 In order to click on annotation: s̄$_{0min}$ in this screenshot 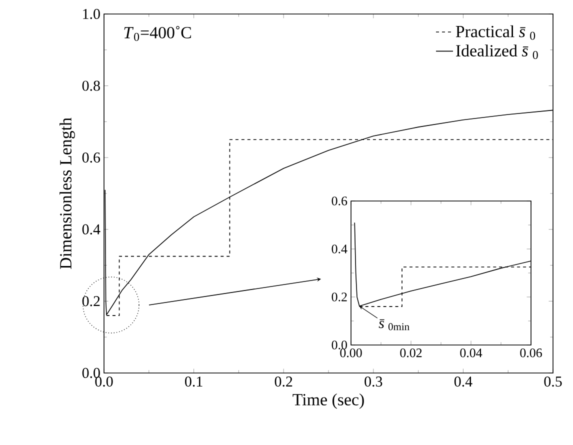, I will do `click(394, 324)`.